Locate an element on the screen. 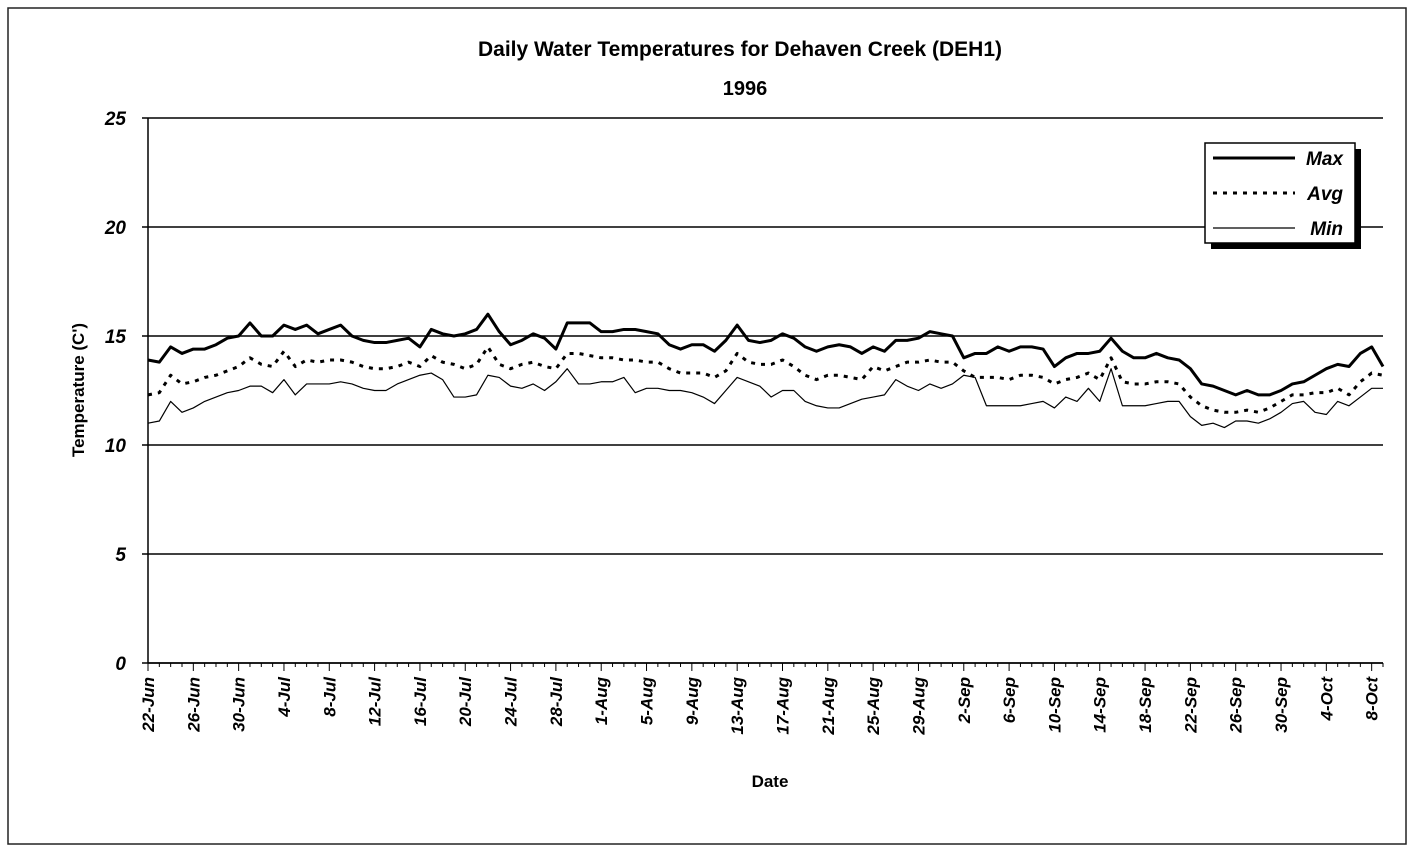 The image size is (1414, 851). y-tick-label: 5 is located at coordinates (120, 555).